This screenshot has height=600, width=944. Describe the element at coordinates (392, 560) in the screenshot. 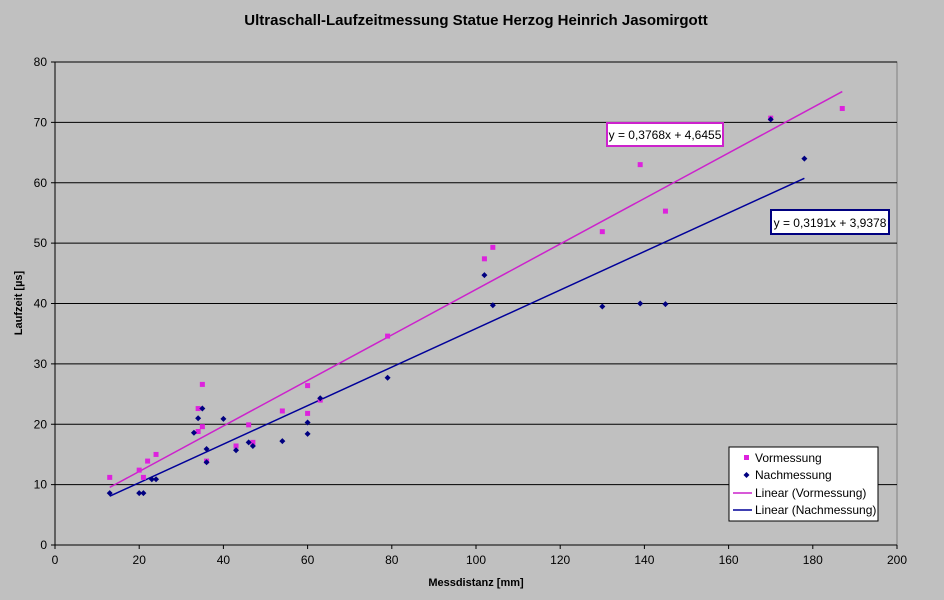

I see `x-tick-label: 80` at that location.